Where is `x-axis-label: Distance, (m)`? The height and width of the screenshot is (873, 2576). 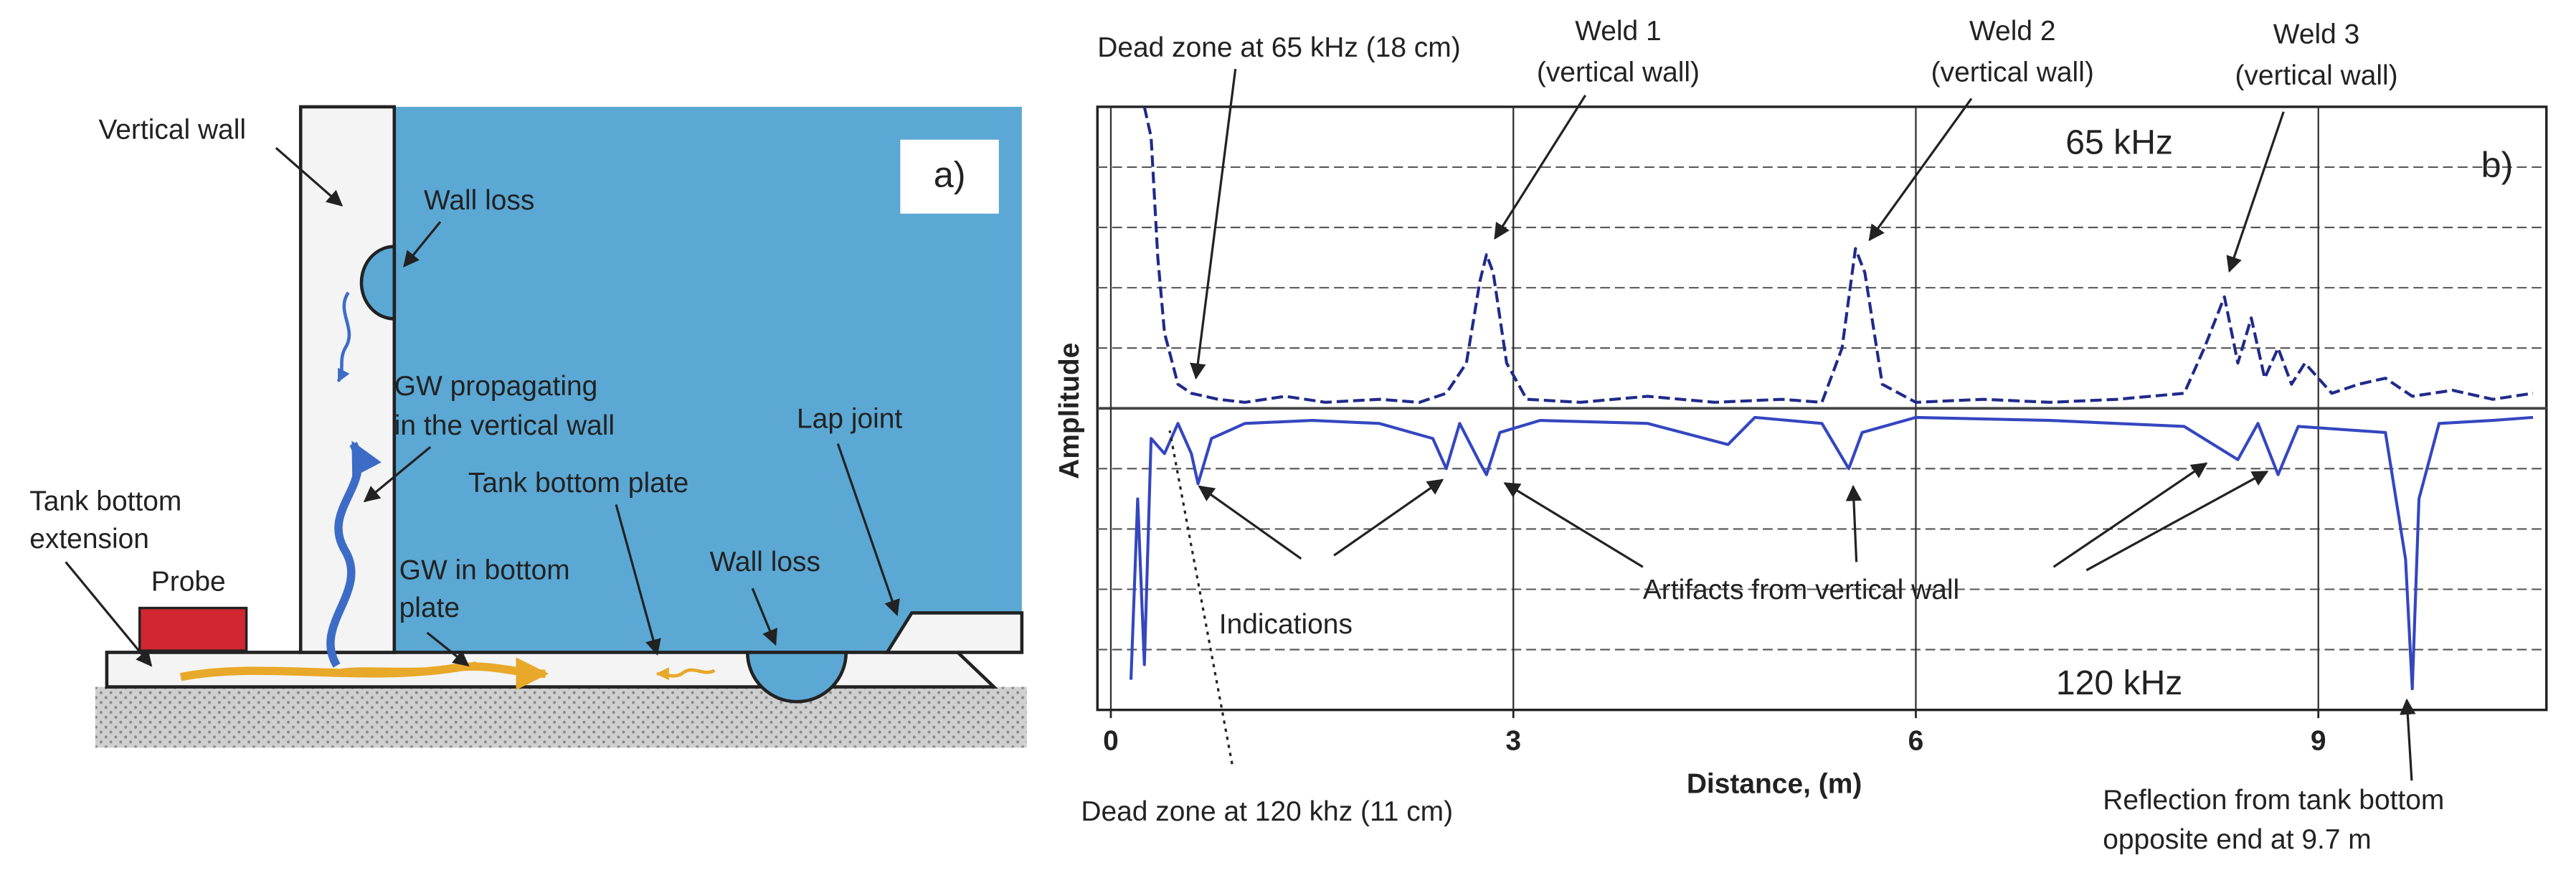 x-axis-label: Distance, (m) is located at coordinates (1774, 783).